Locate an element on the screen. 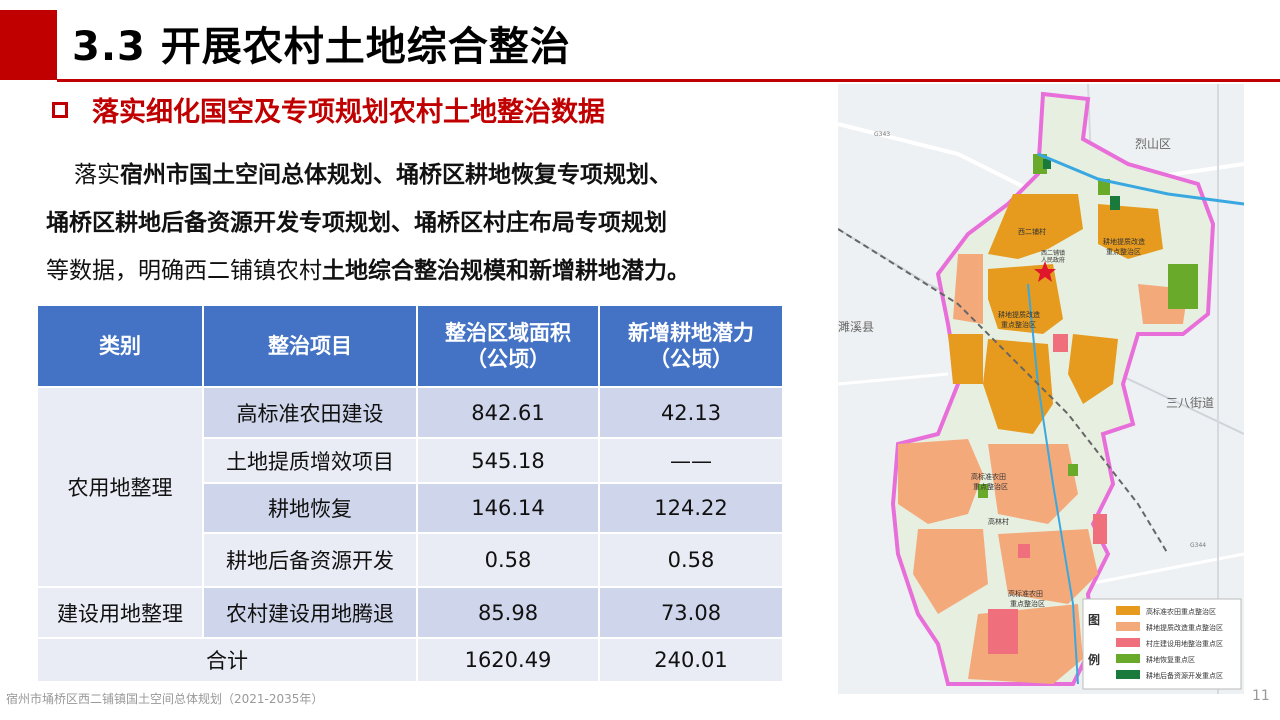 The width and height of the screenshot is (1280, 720). zone-label-gaobiao-1: 高标准农田 is located at coordinates (988, 476).